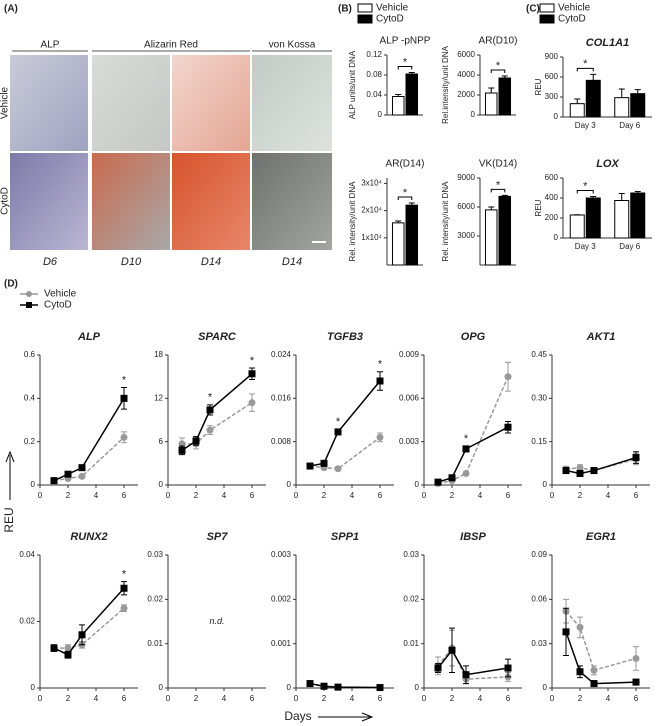 This screenshot has height=726, width=658. I want to click on chart-title: VK(D14), so click(498, 164).